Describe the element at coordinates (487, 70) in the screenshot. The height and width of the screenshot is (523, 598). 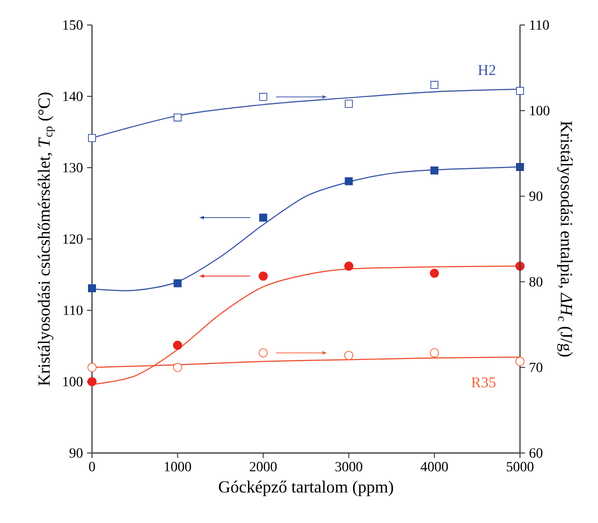
I see `series-label: H2` at that location.